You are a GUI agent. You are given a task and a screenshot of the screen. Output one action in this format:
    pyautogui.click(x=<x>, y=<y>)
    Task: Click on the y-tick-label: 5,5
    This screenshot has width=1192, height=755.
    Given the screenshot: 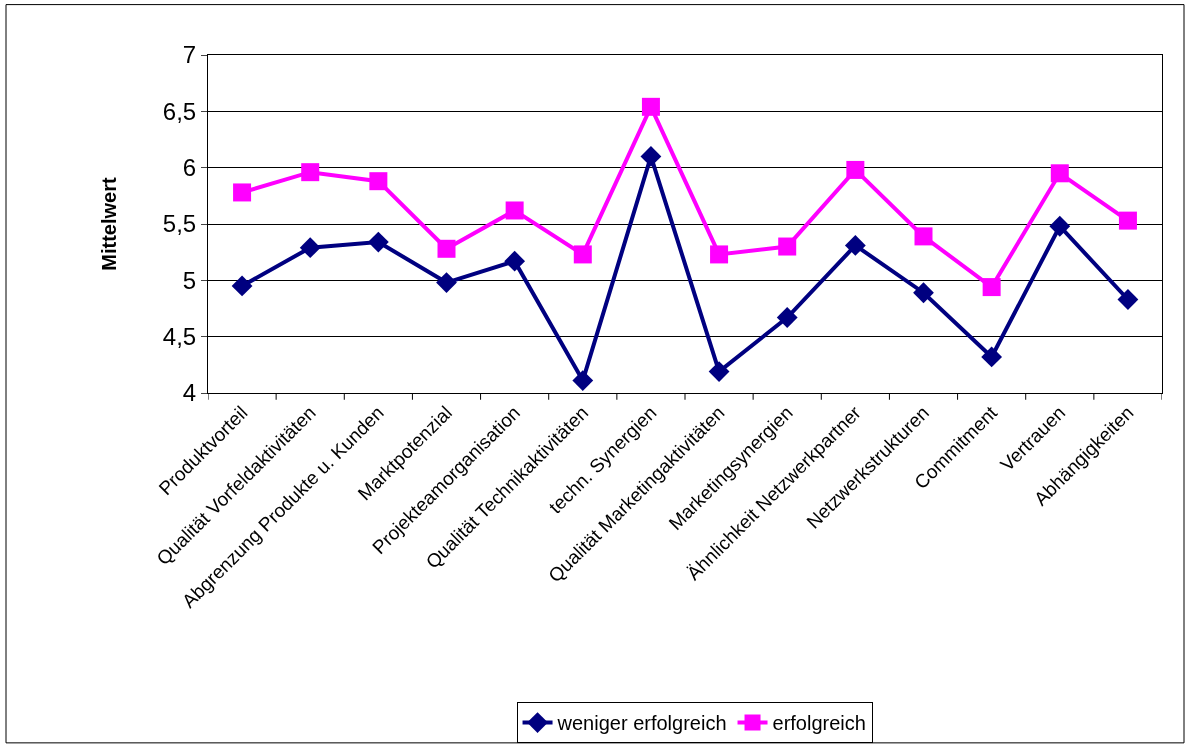 What is the action you would take?
    pyautogui.click(x=179, y=224)
    